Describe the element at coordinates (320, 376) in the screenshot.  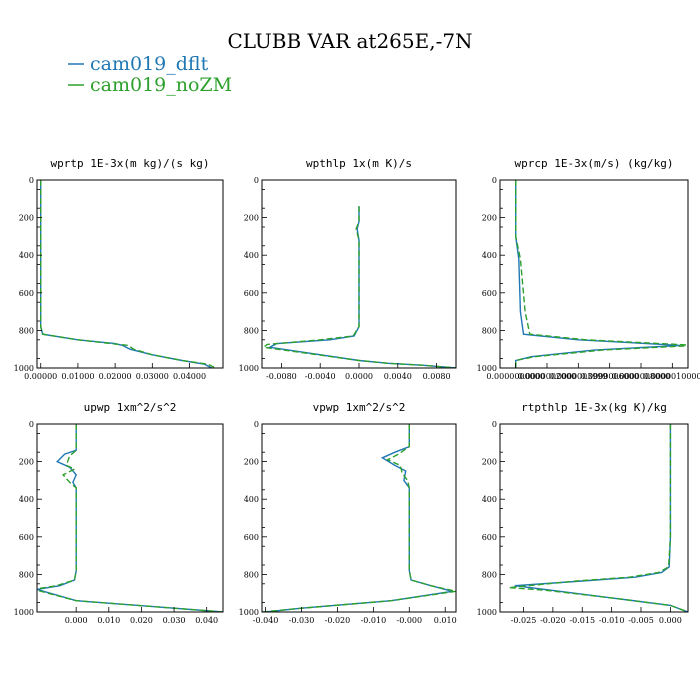
I see `x-tick-label: -0.0040` at that location.